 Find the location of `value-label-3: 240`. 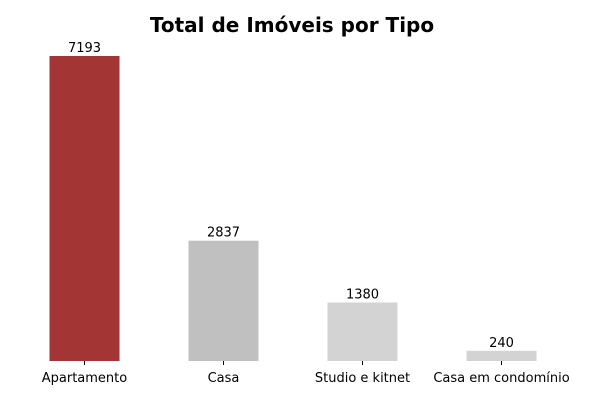

value-label-3: 240 is located at coordinates (501, 343).